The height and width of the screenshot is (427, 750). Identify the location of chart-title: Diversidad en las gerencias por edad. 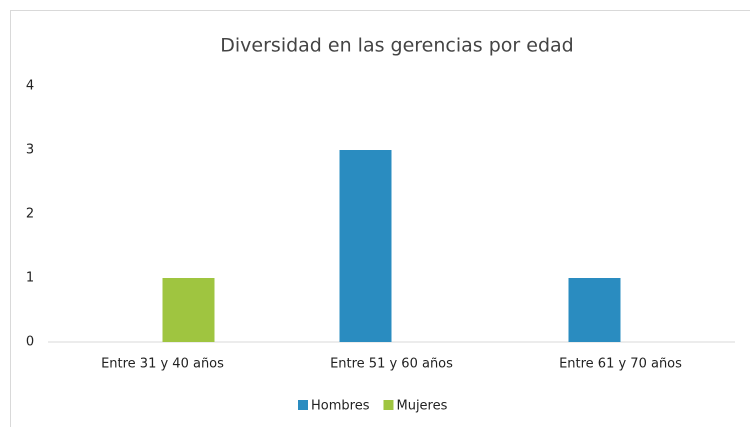
(396, 46).